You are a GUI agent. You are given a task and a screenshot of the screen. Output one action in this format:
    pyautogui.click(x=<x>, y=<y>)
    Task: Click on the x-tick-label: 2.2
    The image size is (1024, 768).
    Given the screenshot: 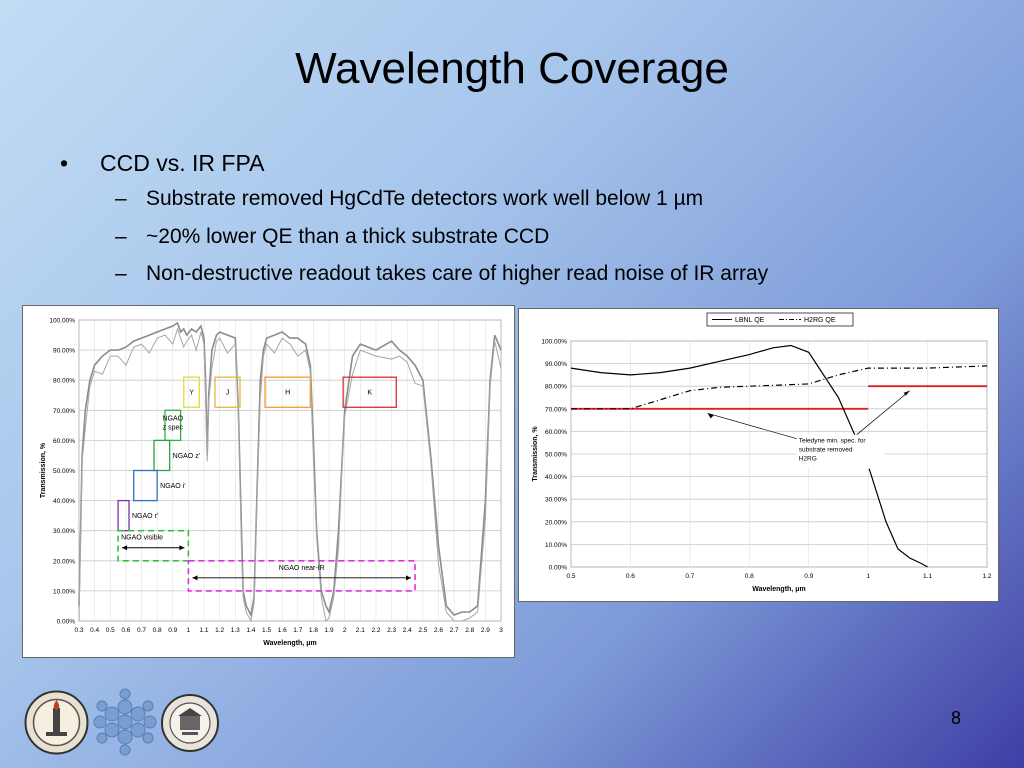 What is the action you would take?
    pyautogui.click(x=375, y=630)
    